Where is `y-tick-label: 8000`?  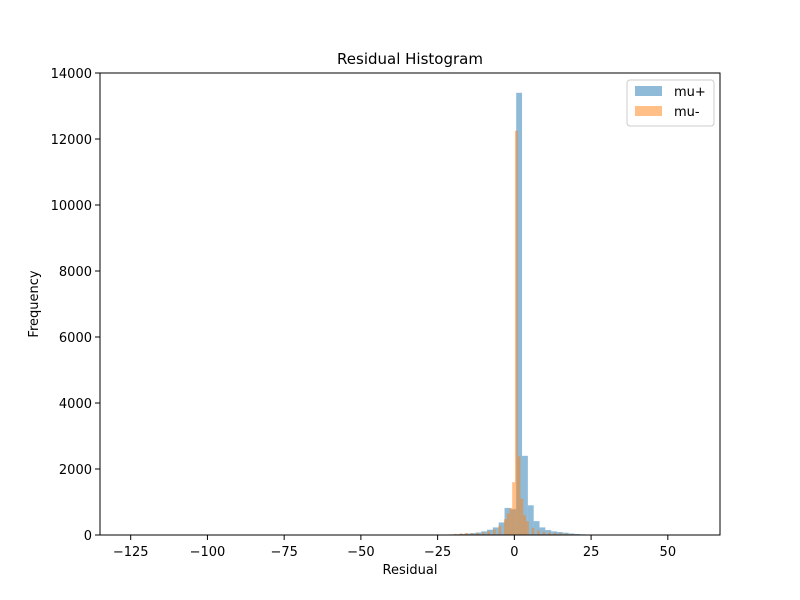
y-tick-label: 8000 is located at coordinates (75, 272).